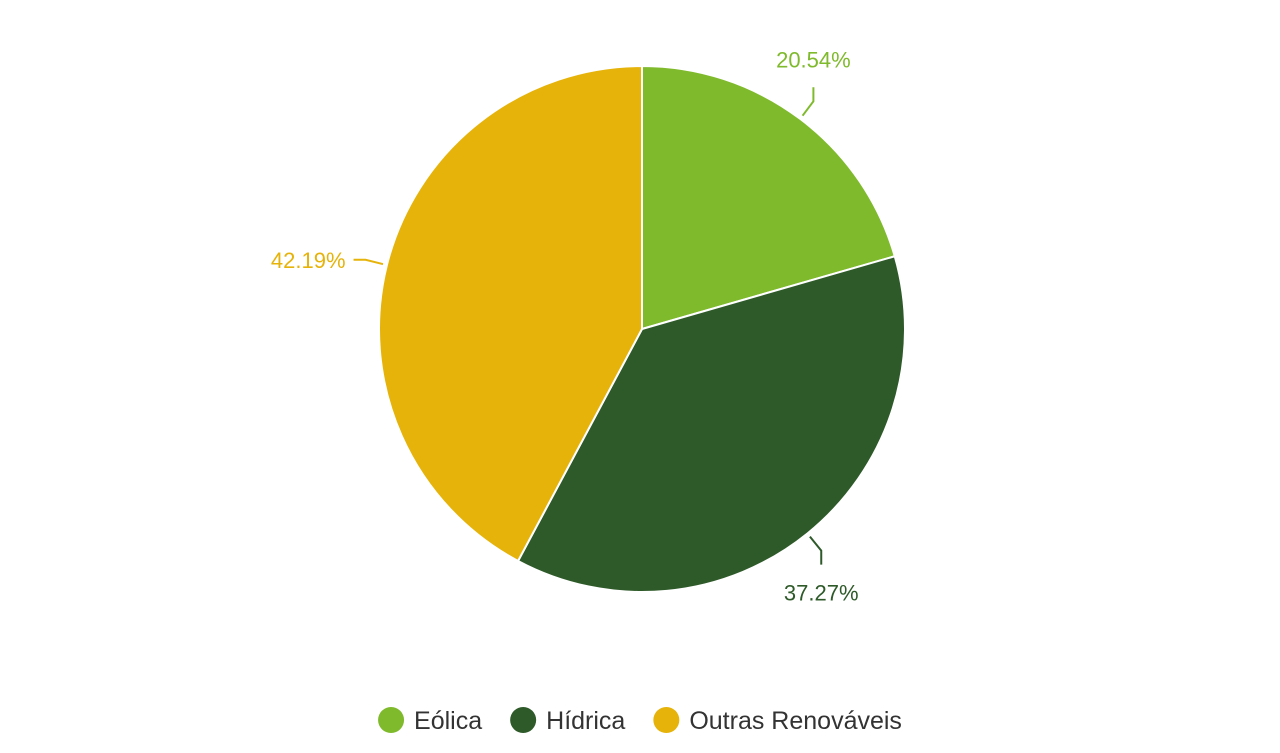 The image size is (1280, 753). What do you see at coordinates (795, 721) in the screenshot?
I see `legend-label-outras-renovaveis: Outras Renováveis` at bounding box center [795, 721].